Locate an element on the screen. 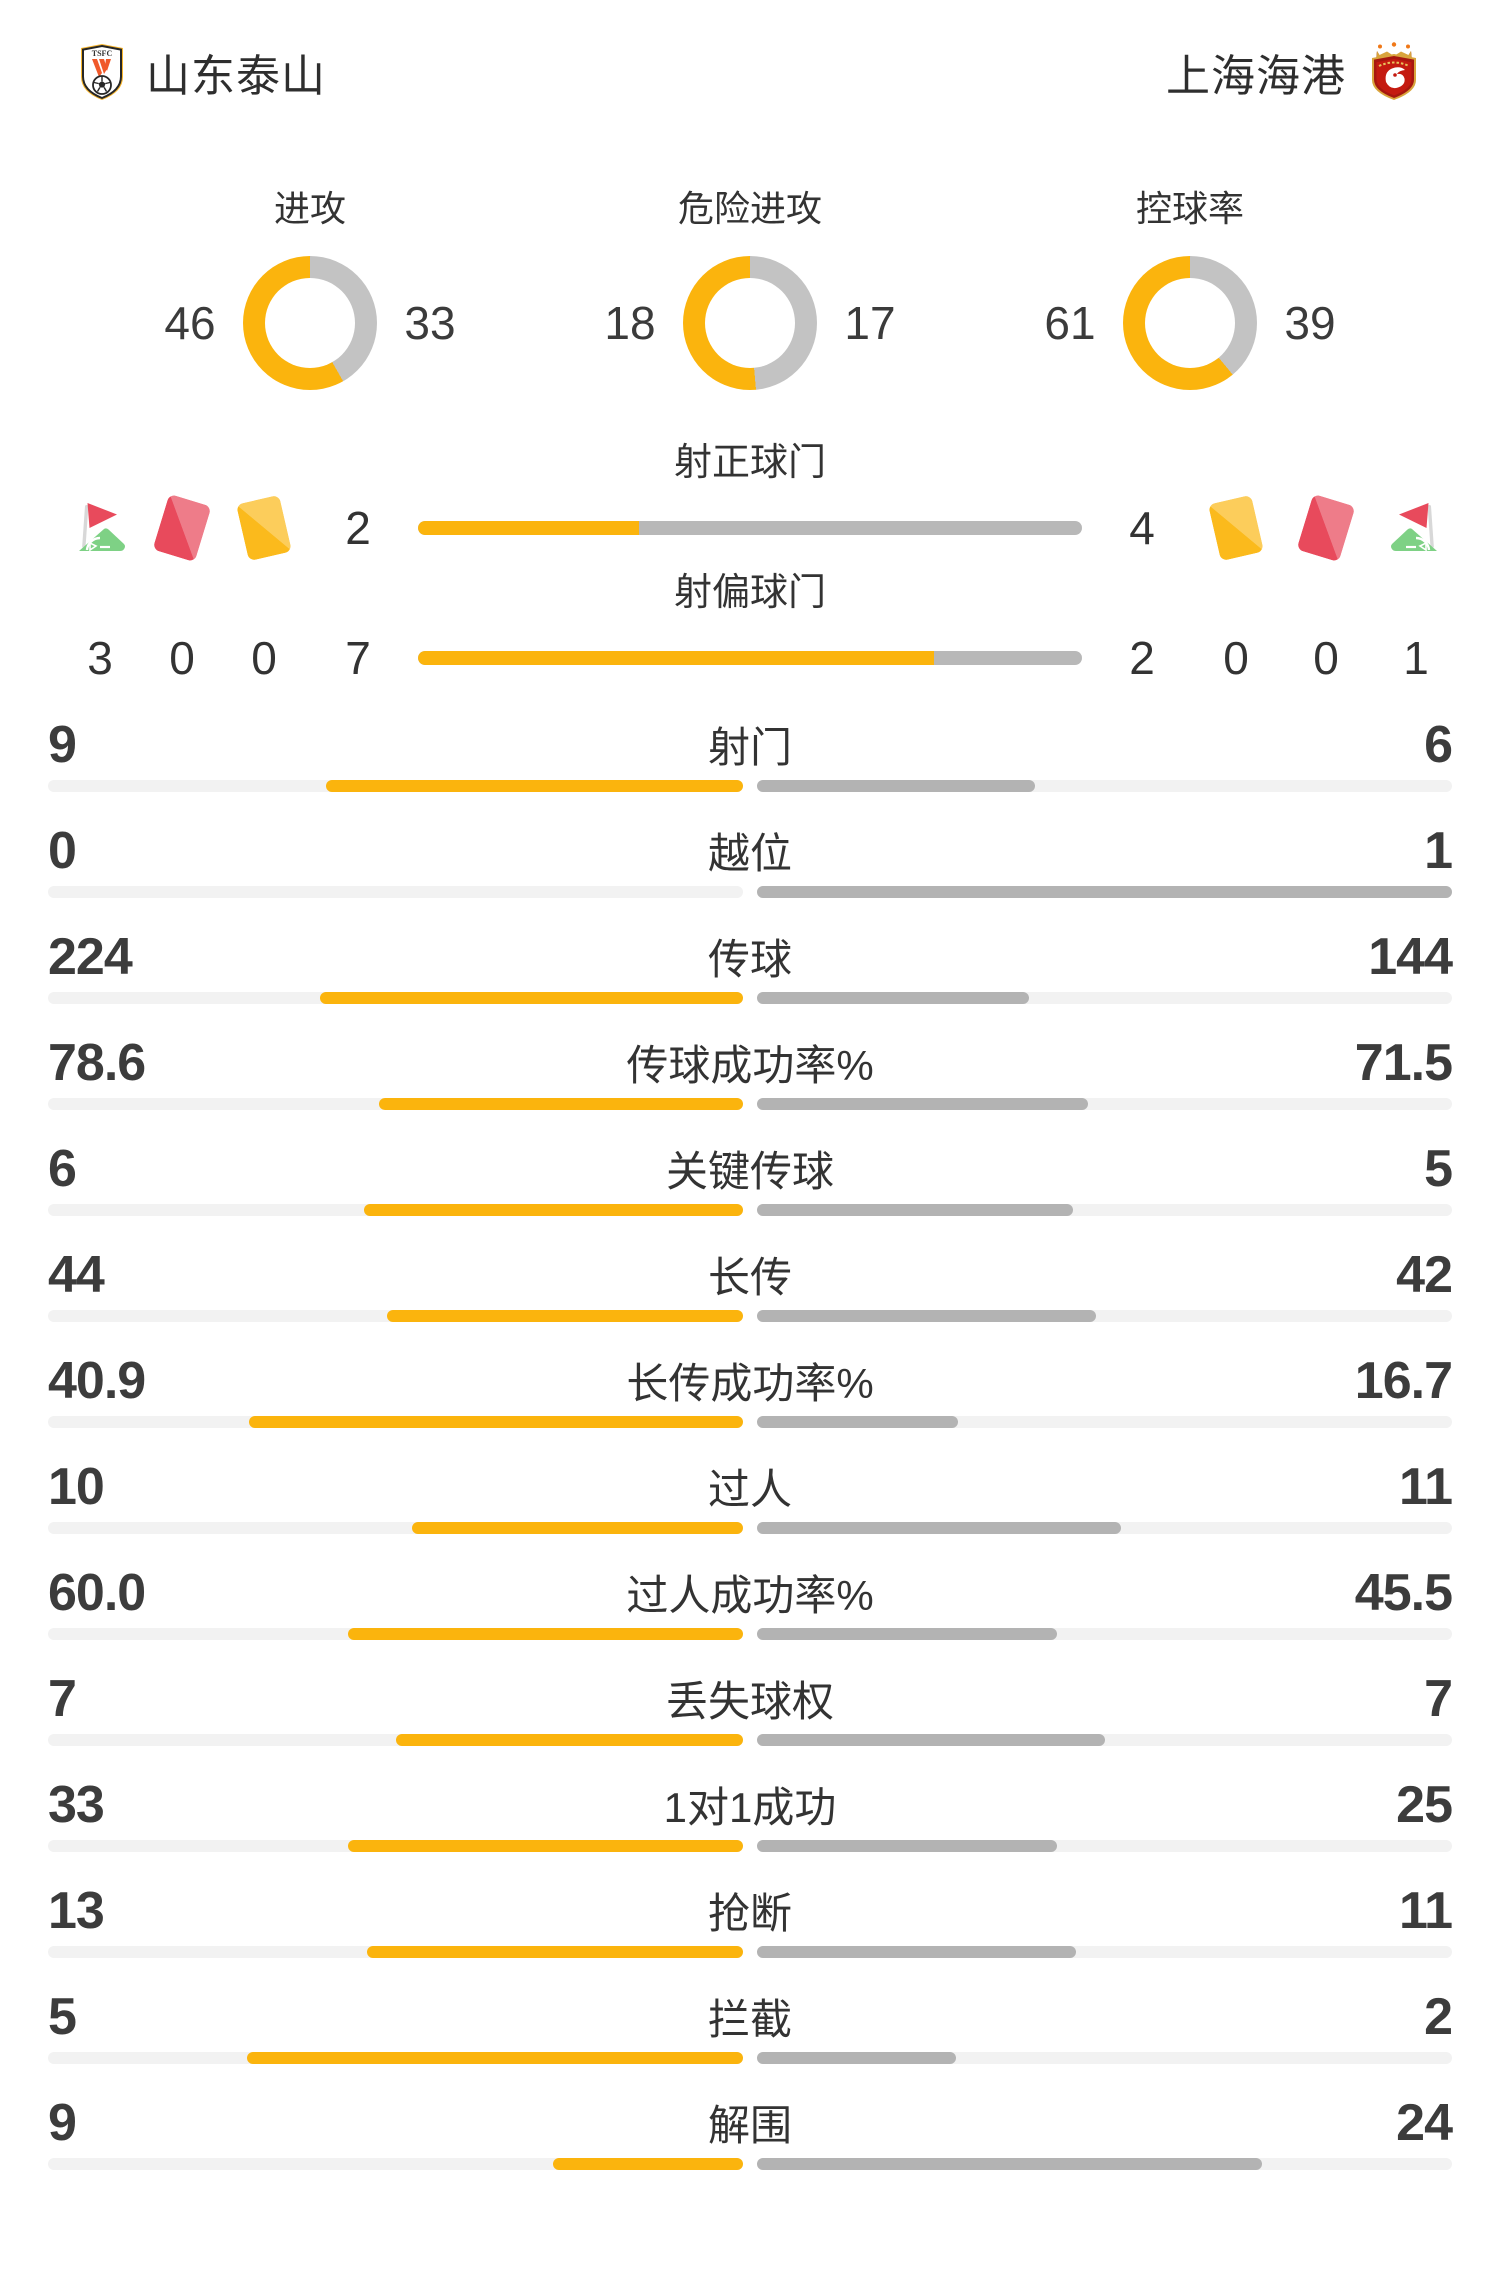 Image resolution: width=1500 pixels, height=2284 pixels. shots-on-target-row: 2 4 is located at coordinates (750, 528).